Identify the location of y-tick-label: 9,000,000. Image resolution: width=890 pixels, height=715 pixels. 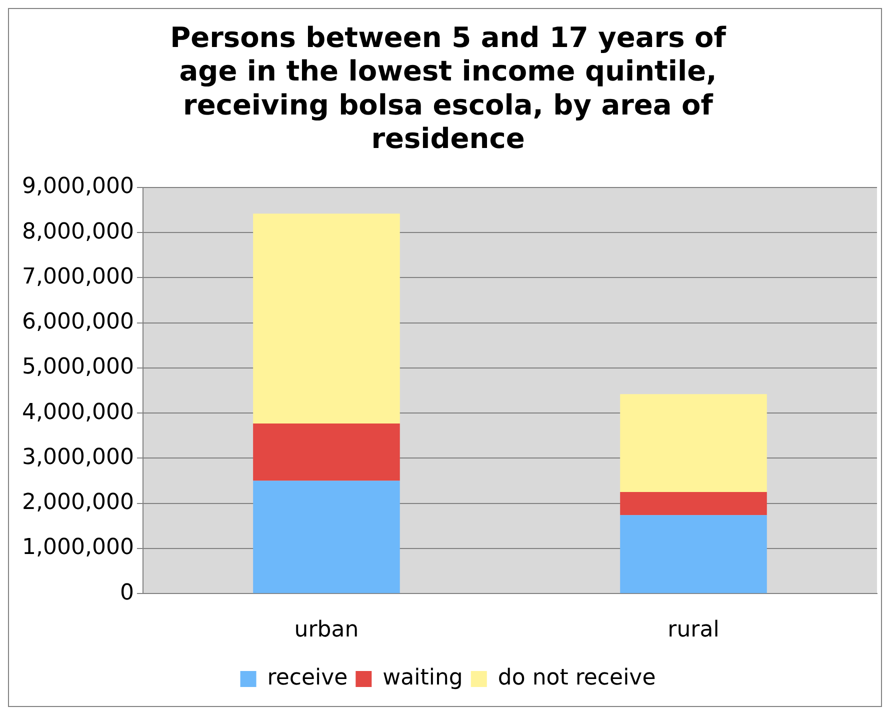
(78, 187).